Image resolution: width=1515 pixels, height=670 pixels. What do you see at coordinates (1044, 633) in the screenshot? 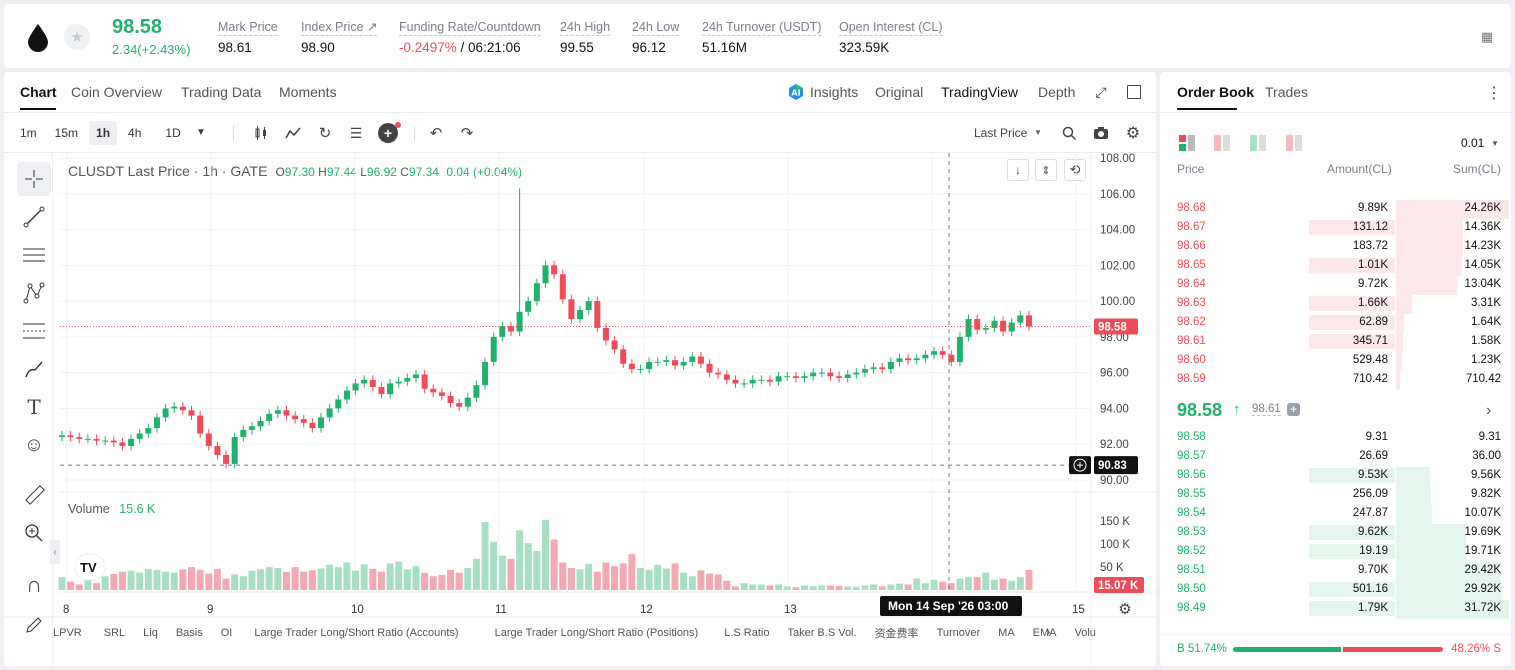
I see `indicator-12: EMA` at bounding box center [1044, 633].